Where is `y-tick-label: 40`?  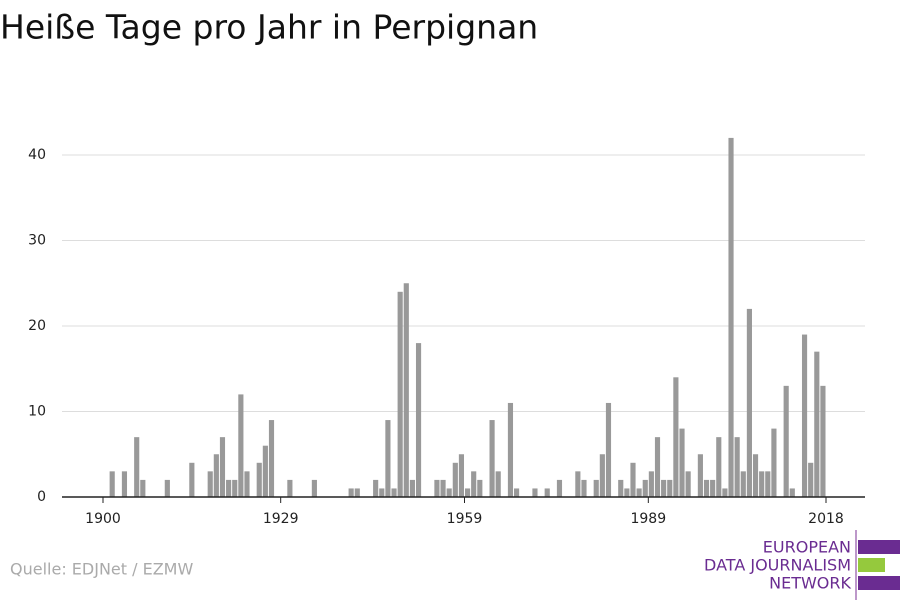 y-tick-label: 40 is located at coordinates (37, 155).